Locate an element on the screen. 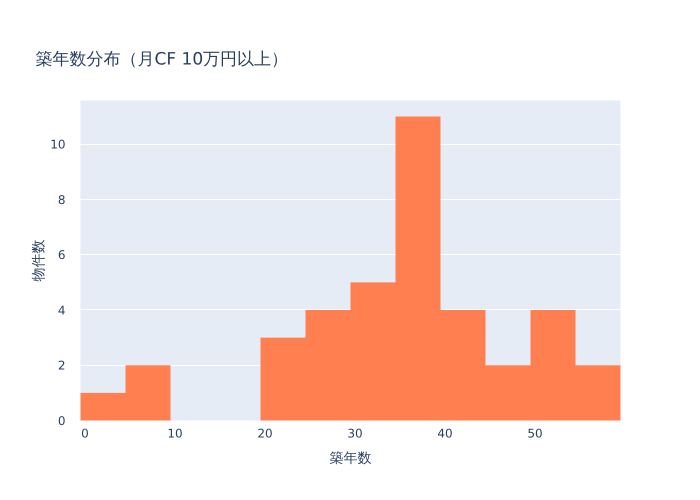 The height and width of the screenshot is (500, 700). y-tick-label: 0 is located at coordinates (62, 421).